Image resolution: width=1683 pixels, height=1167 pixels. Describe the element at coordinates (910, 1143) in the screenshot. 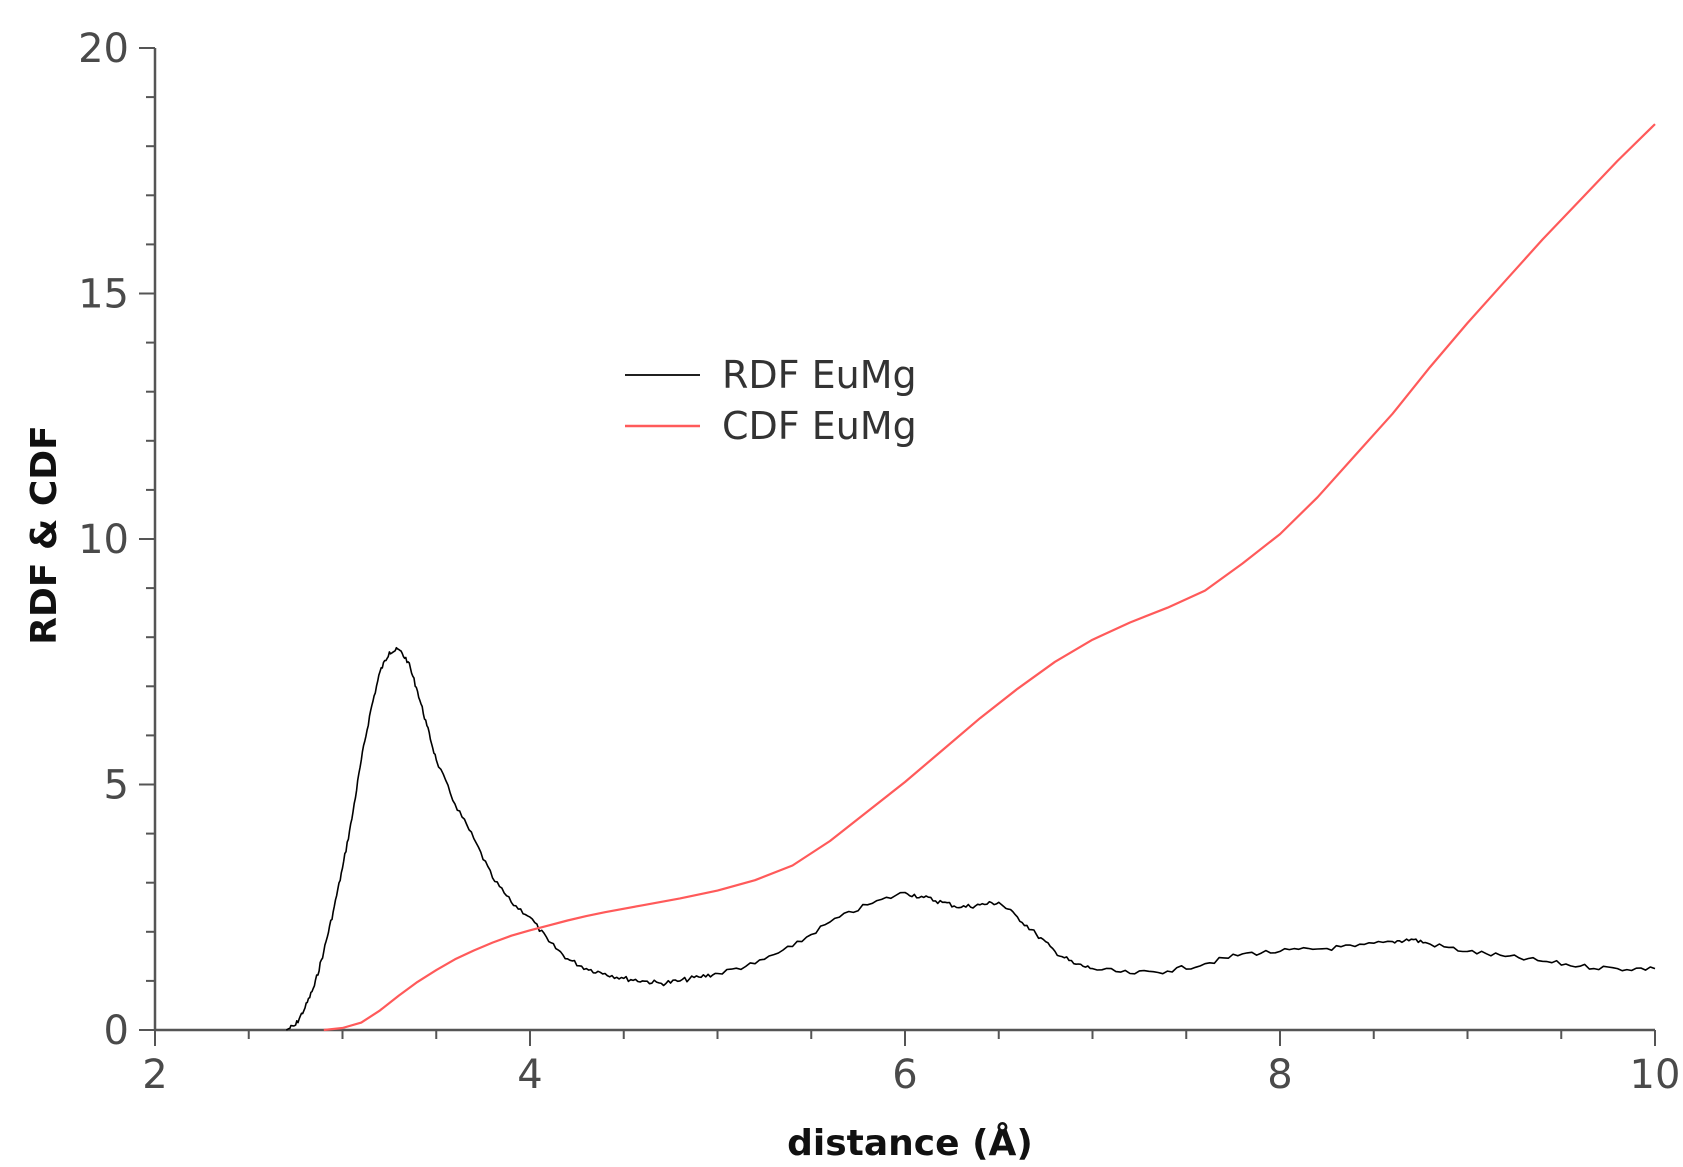

I see `x-axis-title: distance (Å)` at that location.